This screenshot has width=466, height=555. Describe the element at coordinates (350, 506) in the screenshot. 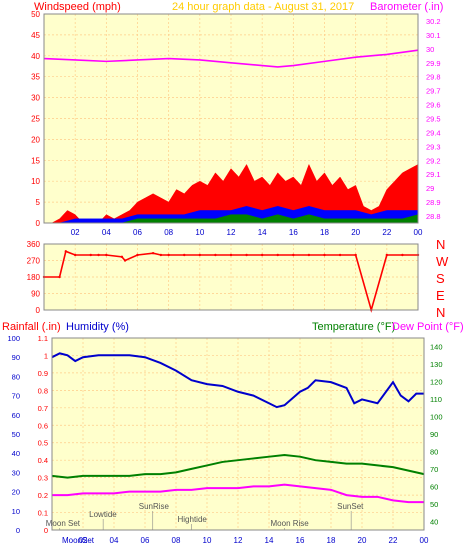

I see `annotation-label: SunSet` at that location.